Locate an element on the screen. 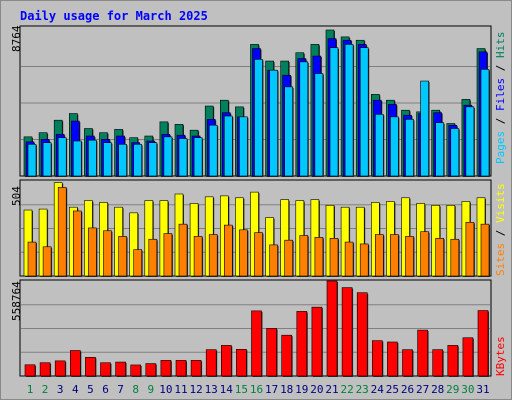  chart-title: Daily usage for March 2025 is located at coordinates (114, 16).